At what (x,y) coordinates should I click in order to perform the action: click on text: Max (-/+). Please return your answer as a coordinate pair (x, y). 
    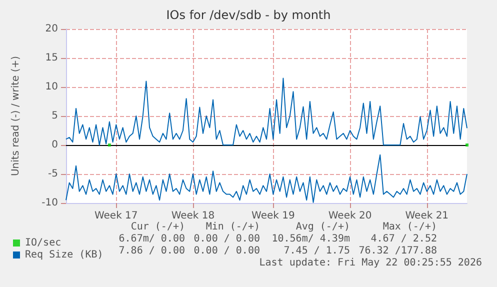
    Looking at the image, I should click on (409, 227).